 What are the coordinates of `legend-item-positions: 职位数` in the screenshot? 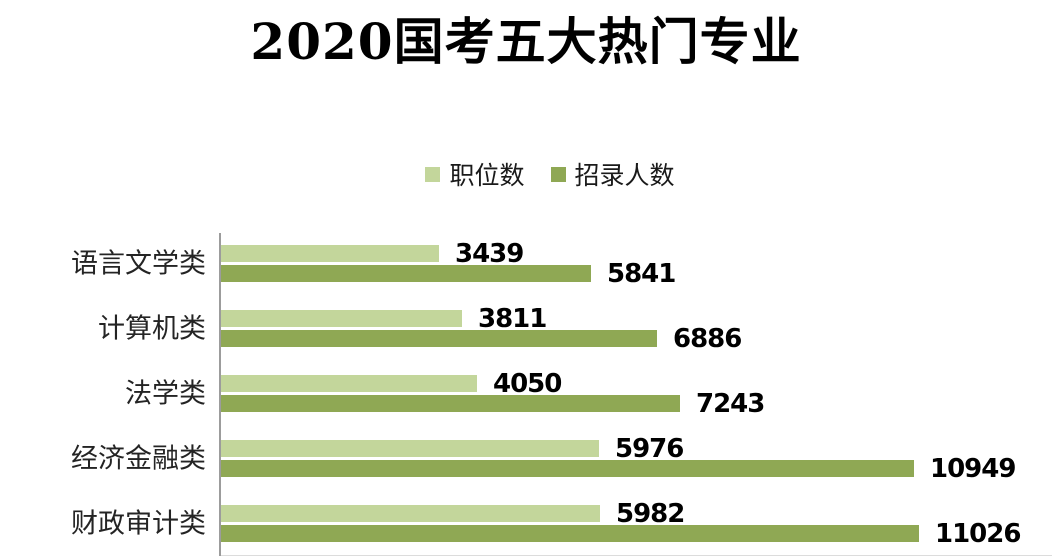 It's located at (475, 174).